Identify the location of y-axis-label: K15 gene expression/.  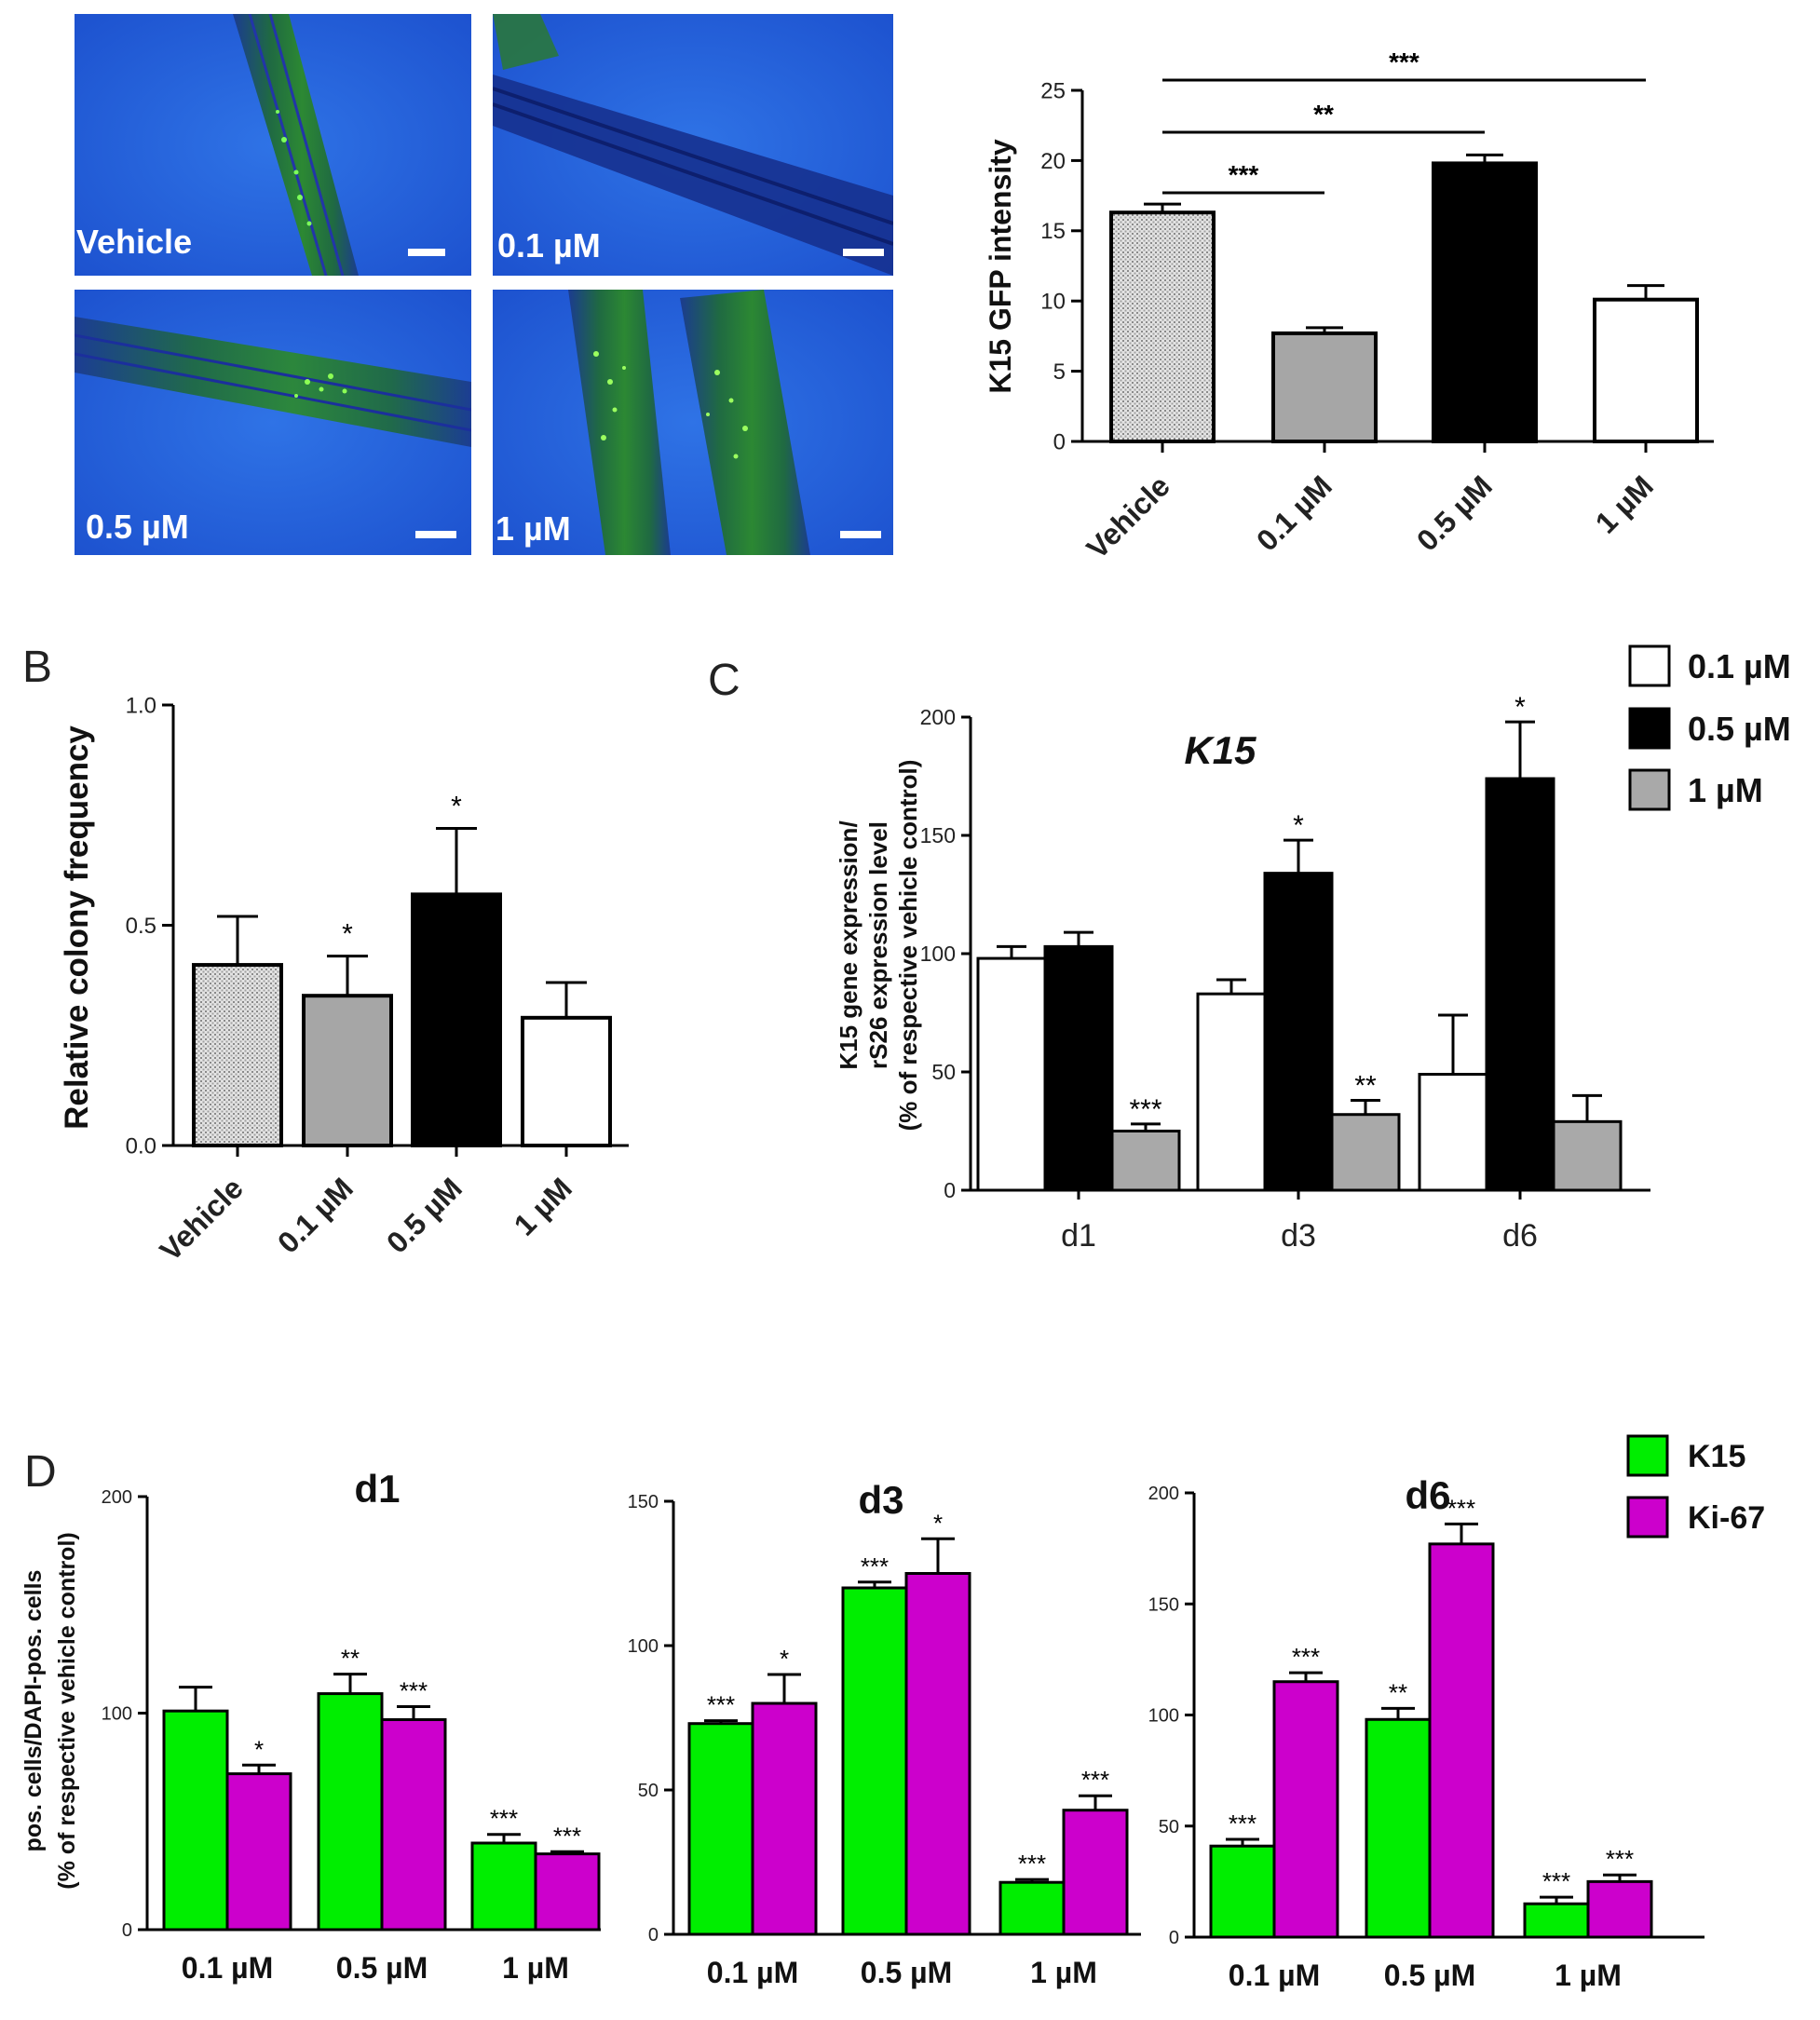
(848, 945).